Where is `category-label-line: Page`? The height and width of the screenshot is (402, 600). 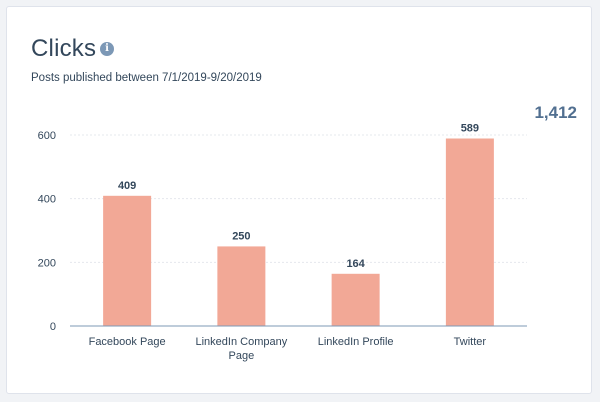
category-label-line: Page is located at coordinates (242, 356).